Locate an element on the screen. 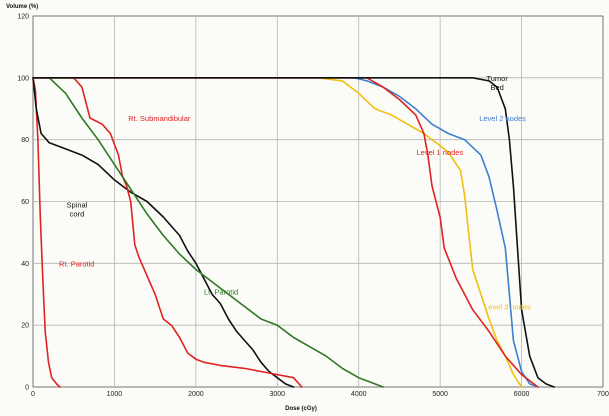 The width and height of the screenshot is (609, 416). y-tick-label: 120 is located at coordinates (23, 17).